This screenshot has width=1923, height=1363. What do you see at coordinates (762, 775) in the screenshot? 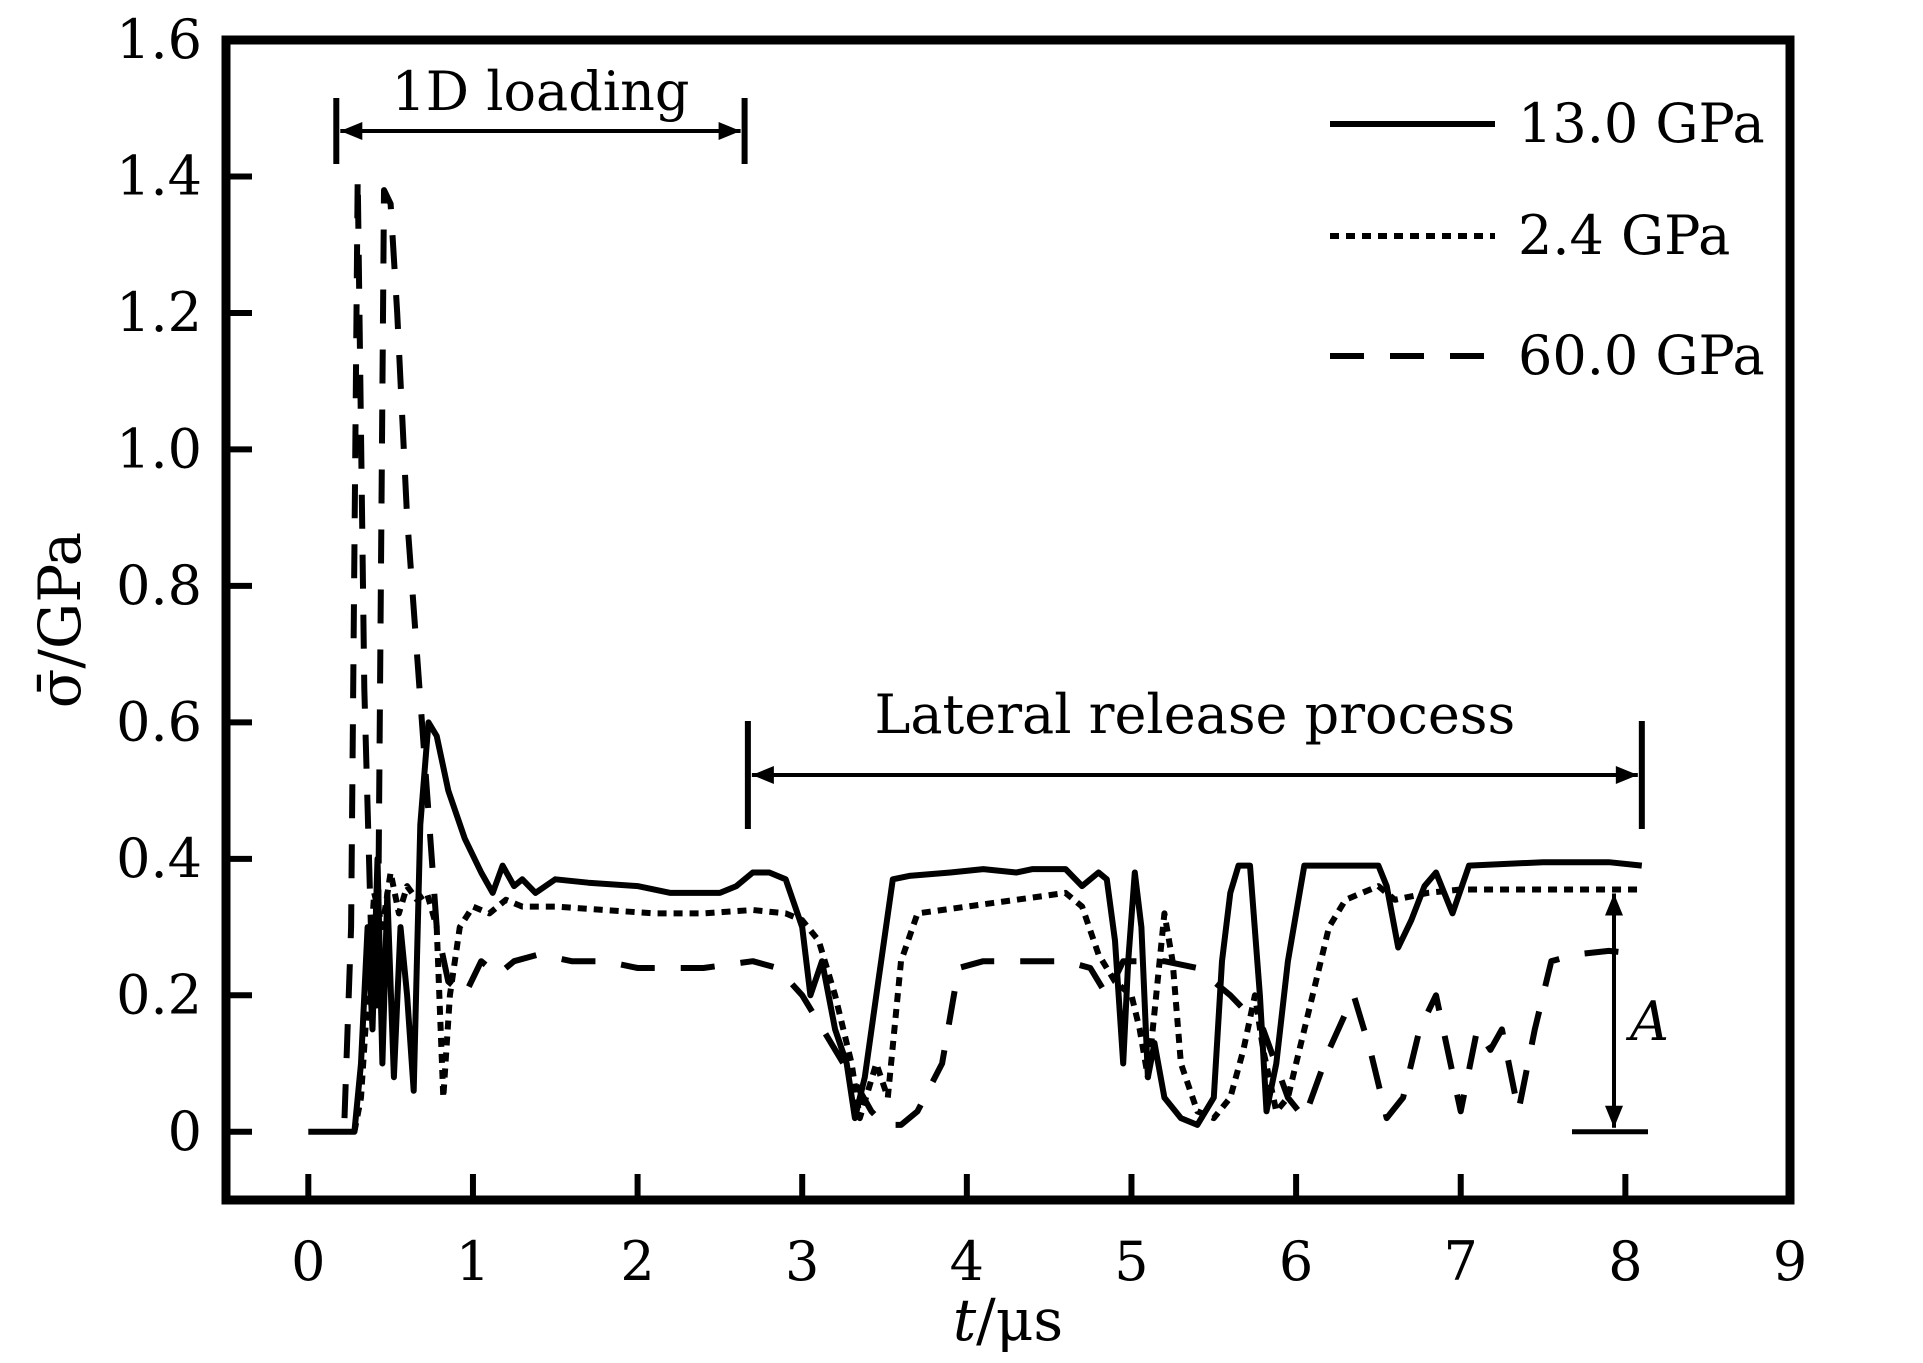
I see `release-bracket-arrowhead-left` at bounding box center [762, 775].